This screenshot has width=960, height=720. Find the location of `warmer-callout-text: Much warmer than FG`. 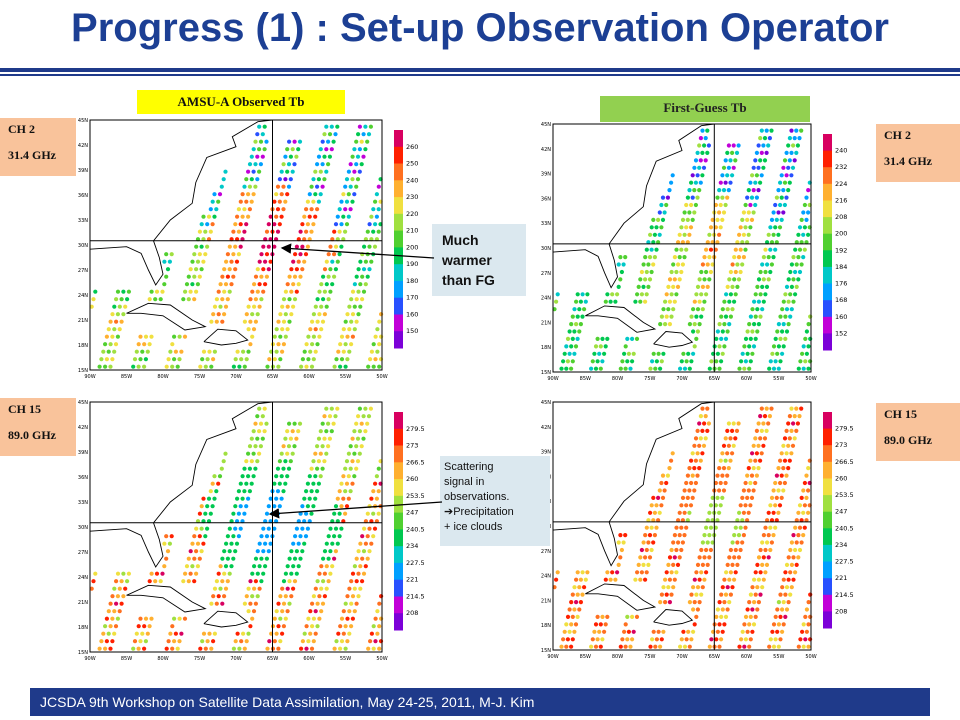

warmer-callout-text: Much warmer than FG is located at coordinates (468, 260).